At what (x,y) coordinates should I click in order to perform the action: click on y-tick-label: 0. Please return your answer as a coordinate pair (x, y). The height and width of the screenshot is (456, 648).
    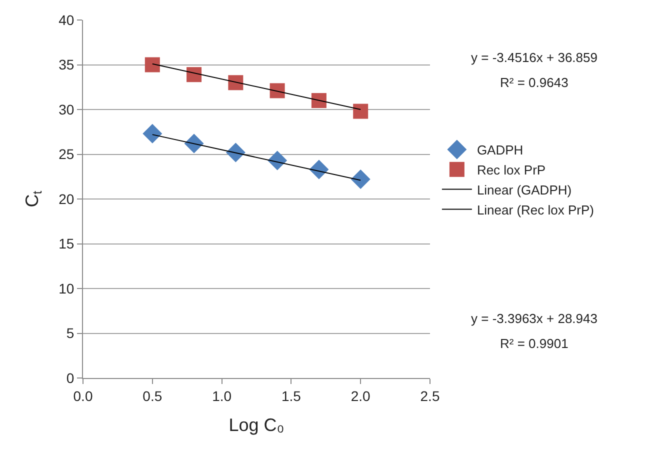
    Looking at the image, I should click on (70, 378).